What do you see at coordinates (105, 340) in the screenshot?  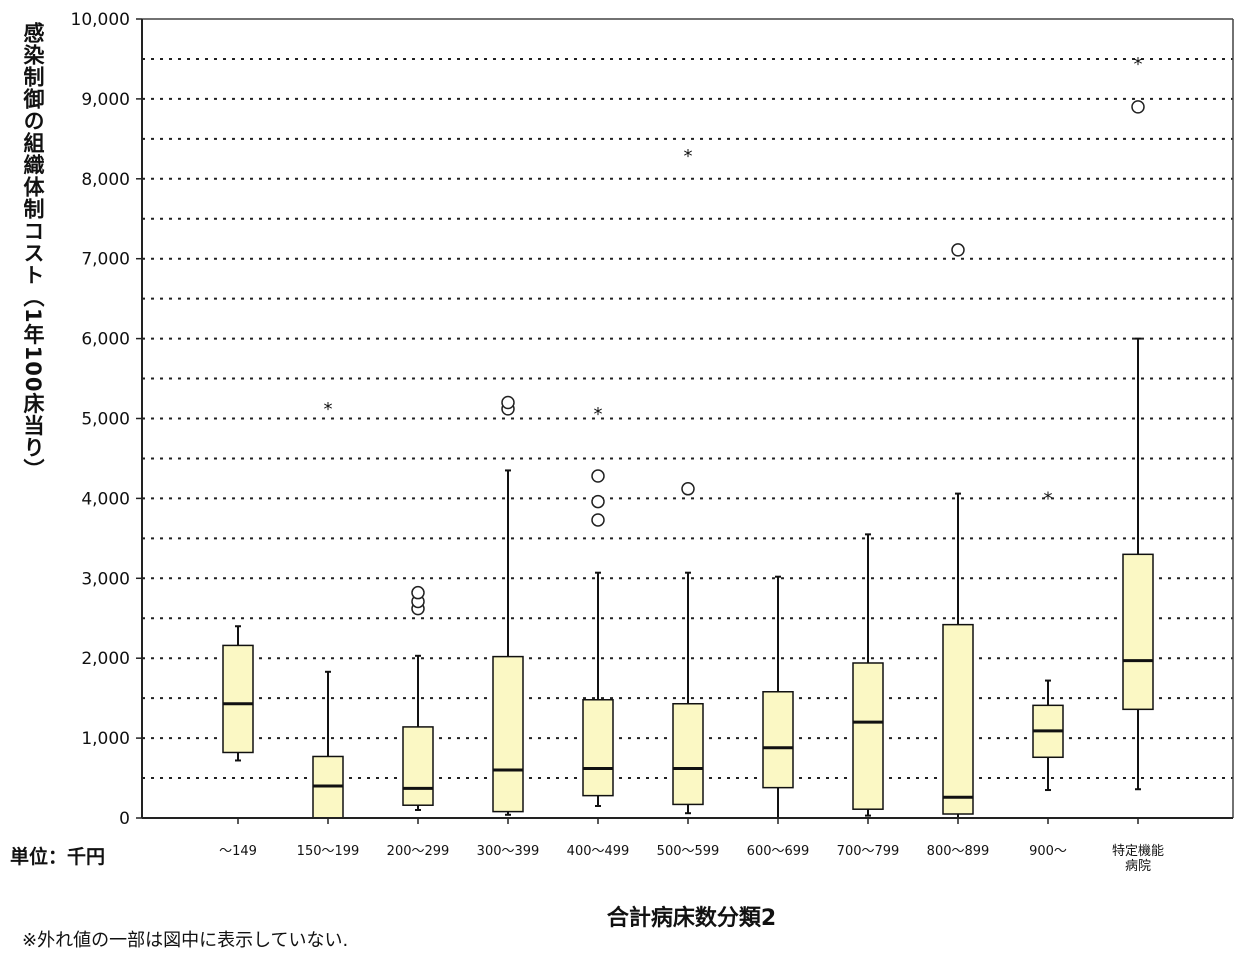 I see `y-tick-label: 6,000` at bounding box center [105, 340].